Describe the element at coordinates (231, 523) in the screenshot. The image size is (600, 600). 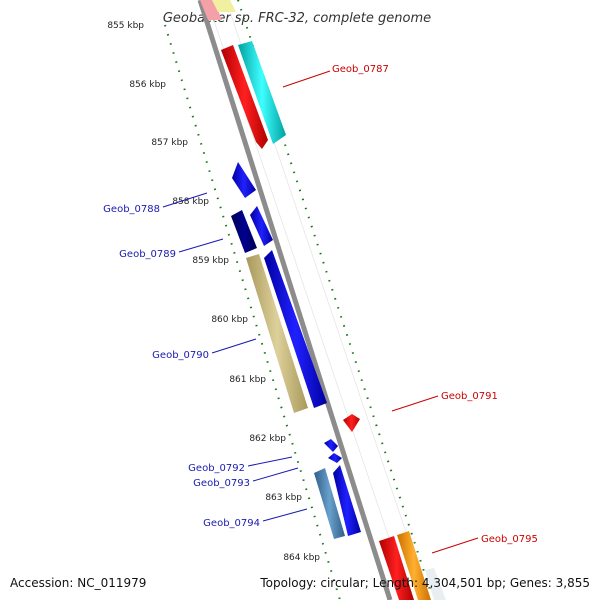
I see `gene-label-geob-0794: Geob_0794` at that location.